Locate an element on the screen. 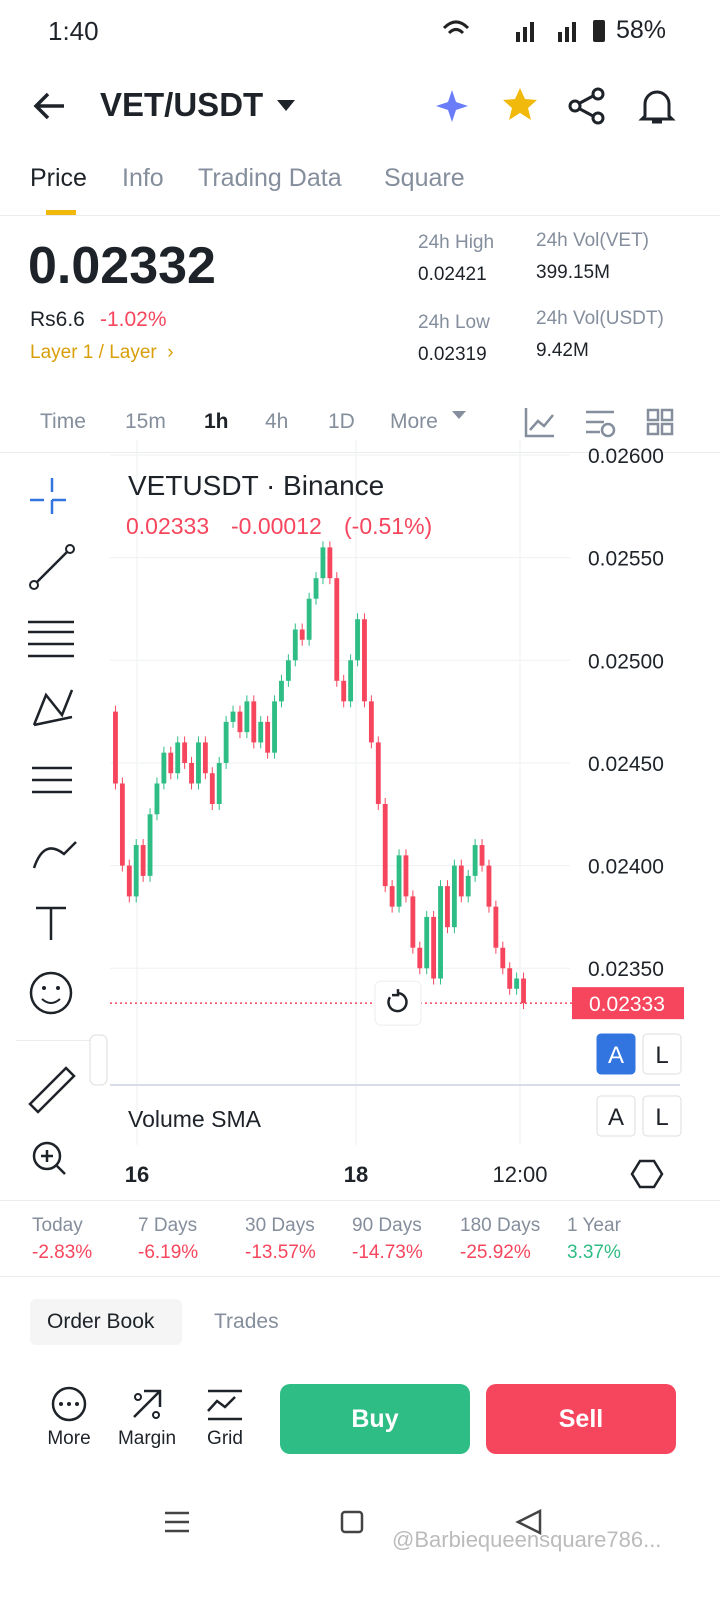 This screenshot has width=720, height=1600. stat-value: 9.42M is located at coordinates (562, 350).